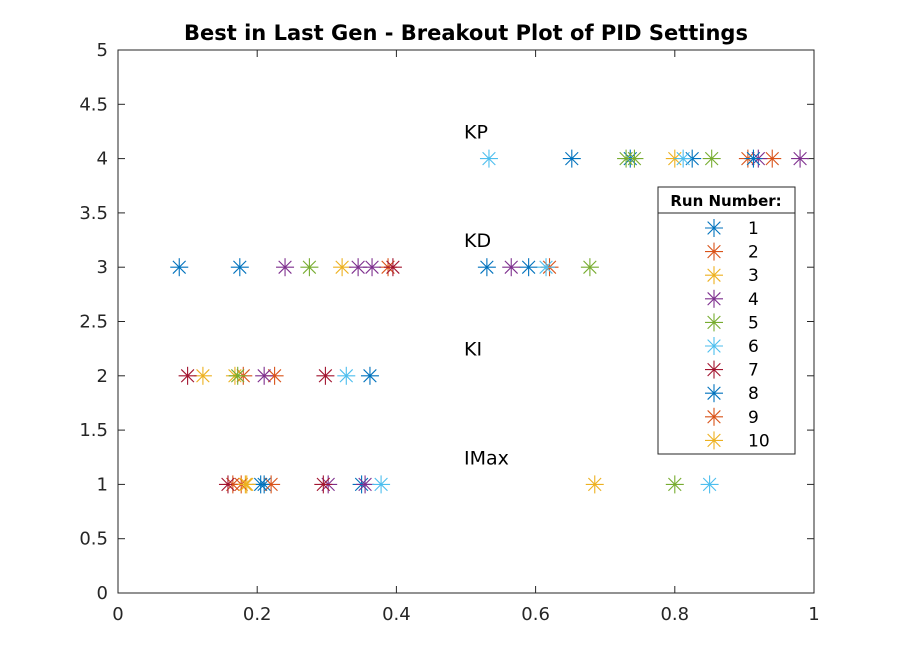 This screenshot has width=900, height=666. What do you see at coordinates (93, 430) in the screenshot?
I see `y-tick-label: 1.5` at bounding box center [93, 430].